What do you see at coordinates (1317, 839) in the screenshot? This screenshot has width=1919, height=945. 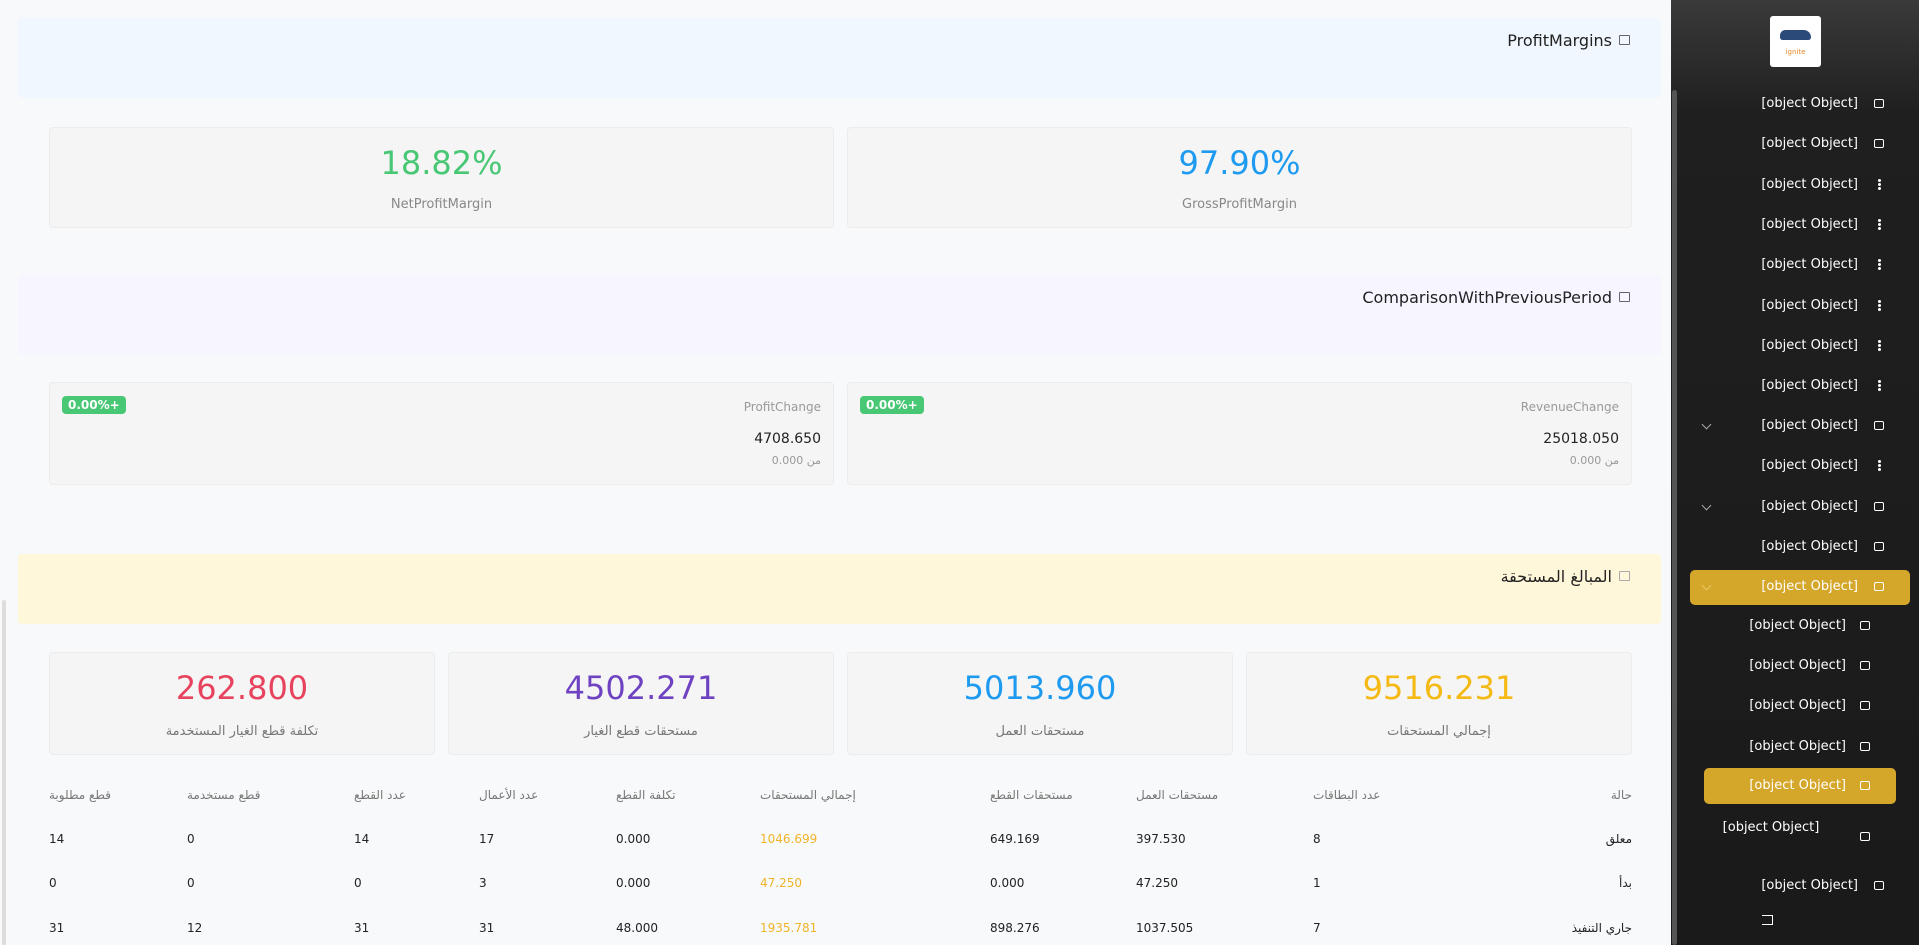 I see `table-cell: 8` at bounding box center [1317, 839].